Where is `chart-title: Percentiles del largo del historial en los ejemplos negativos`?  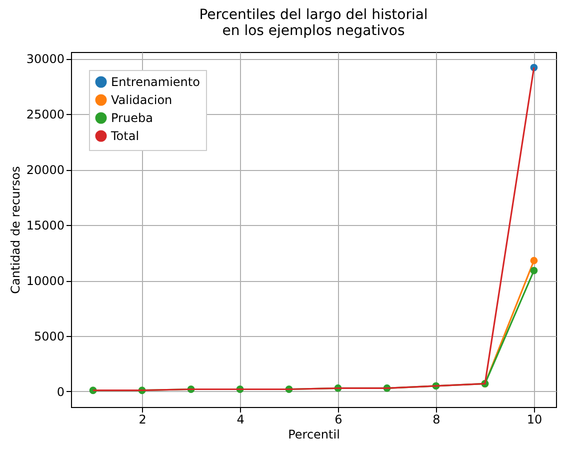 chart-title: Percentiles del largo del historial en los ejemplos negativos is located at coordinates (313, 23).